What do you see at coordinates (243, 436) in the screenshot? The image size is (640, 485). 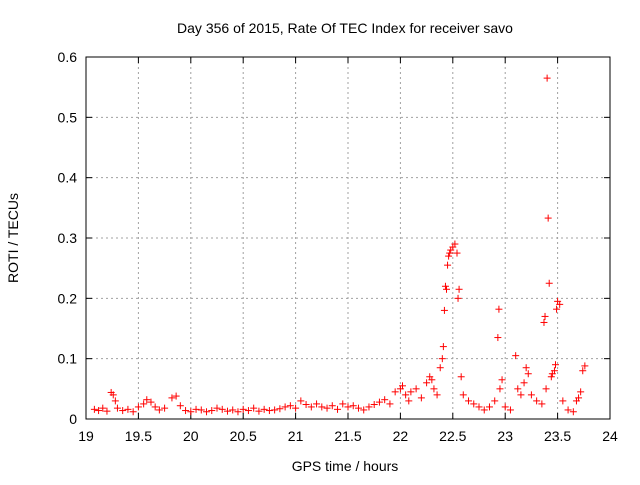 I see `x-tick-label: 20.5` at bounding box center [243, 436].